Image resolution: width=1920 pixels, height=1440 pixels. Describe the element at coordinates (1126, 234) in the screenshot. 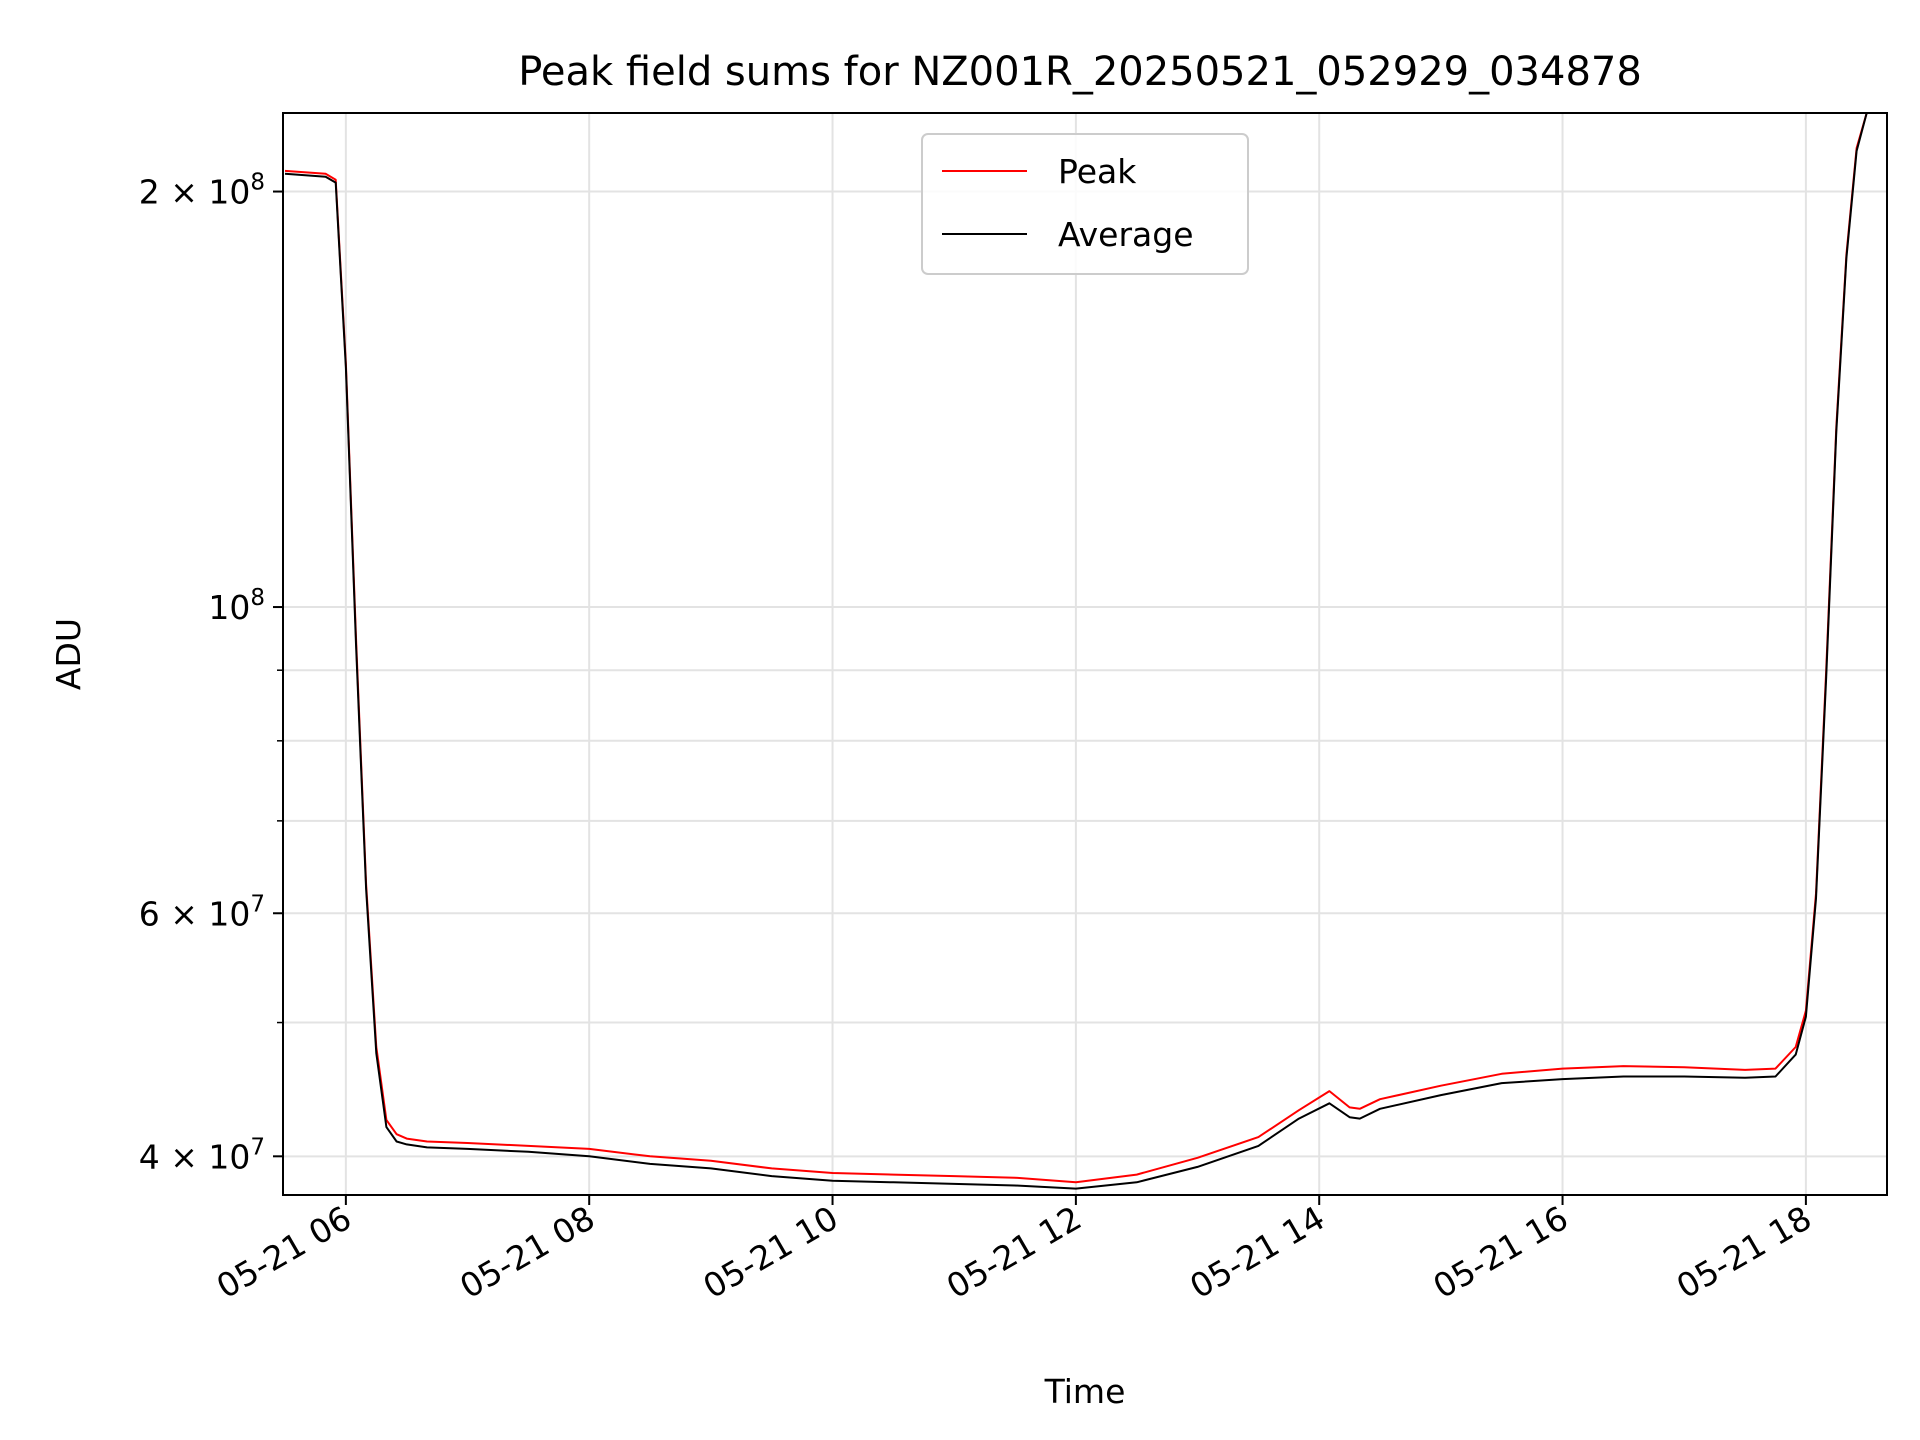

I see `legend-label-average: Average` at that location.